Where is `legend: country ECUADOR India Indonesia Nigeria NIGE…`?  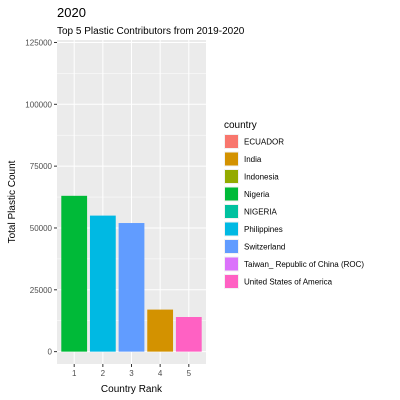 legend: country ECUADOR India Indonesia Nigeria NIGE… is located at coordinates (294, 204).